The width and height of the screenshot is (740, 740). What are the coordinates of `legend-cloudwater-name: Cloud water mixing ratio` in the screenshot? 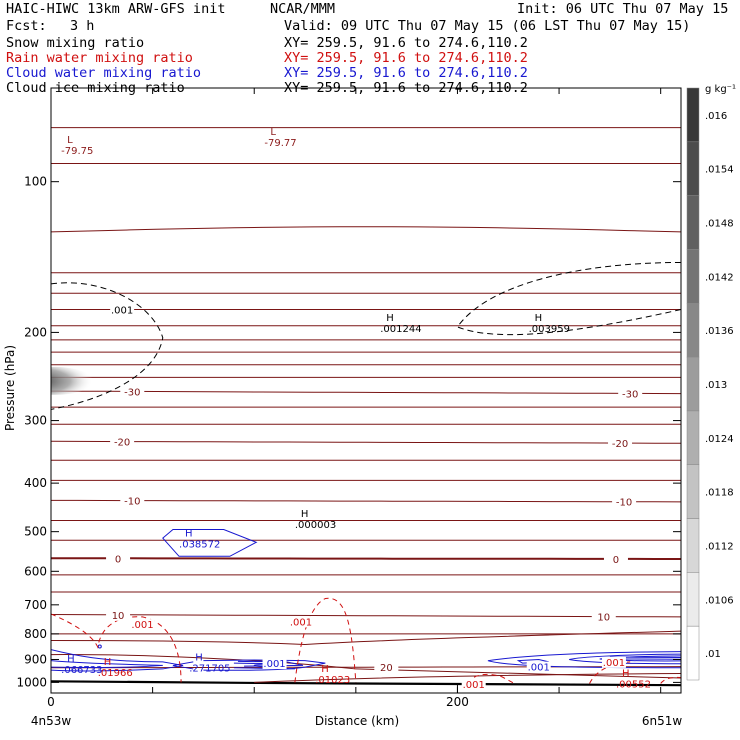 It's located at (104, 73).